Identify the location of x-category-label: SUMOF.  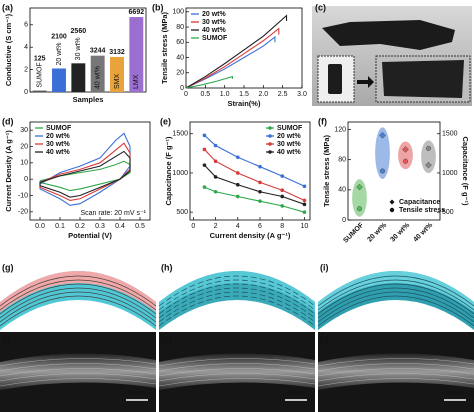
(353, 232).